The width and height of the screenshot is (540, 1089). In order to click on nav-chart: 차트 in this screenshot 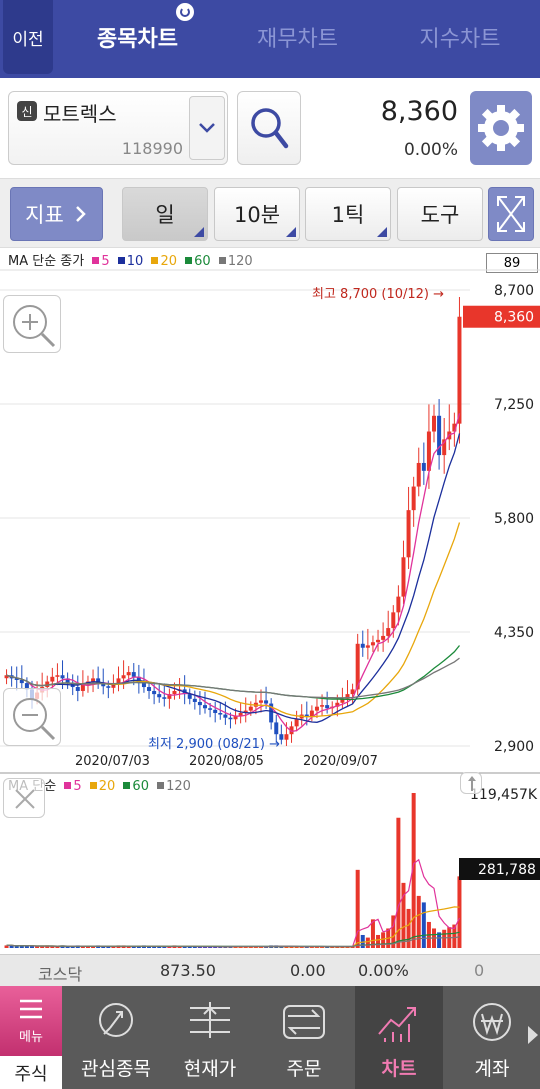, I will do `click(399, 1037)`.